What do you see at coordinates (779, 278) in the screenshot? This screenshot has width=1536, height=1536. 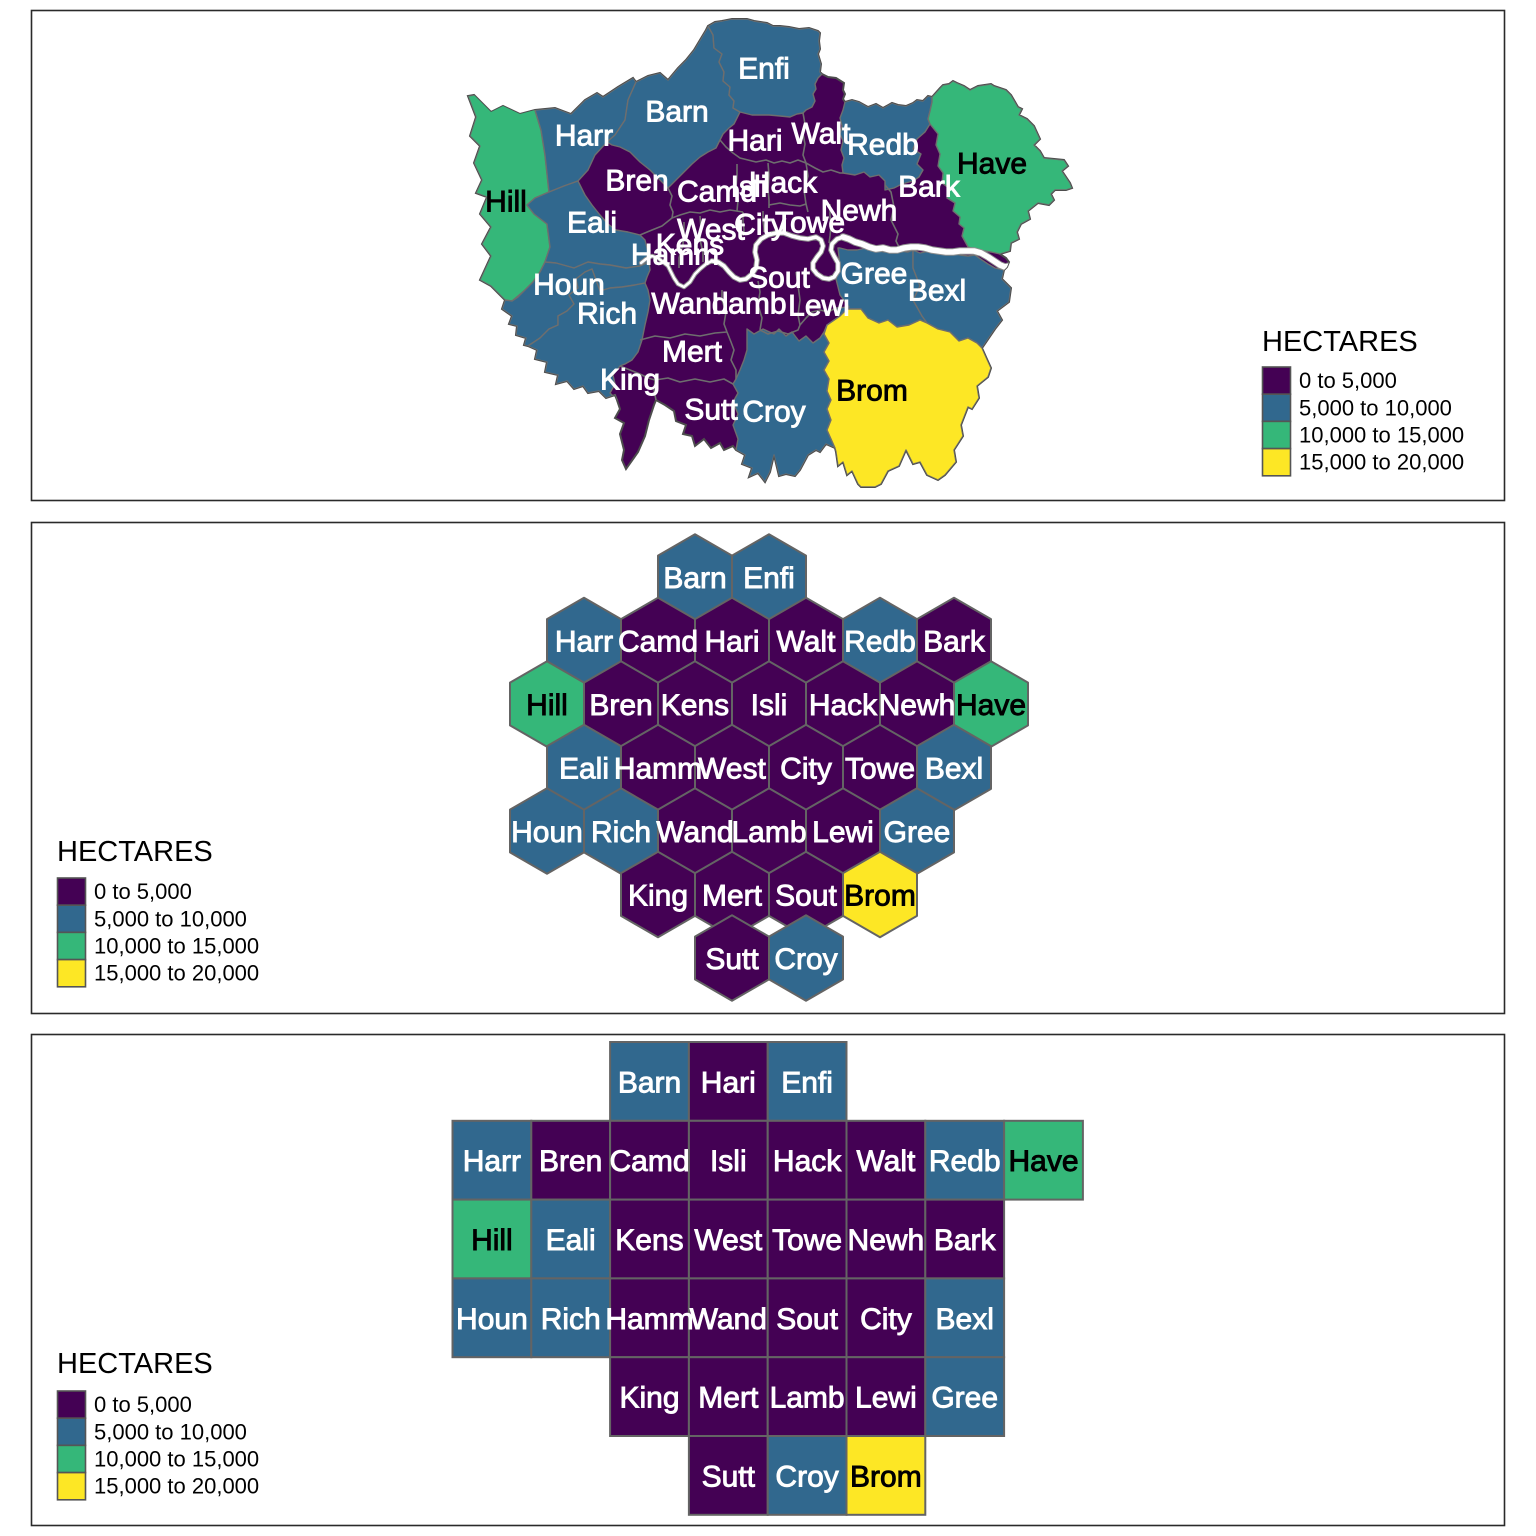 I see `svg-text: Sout` at bounding box center [779, 278].